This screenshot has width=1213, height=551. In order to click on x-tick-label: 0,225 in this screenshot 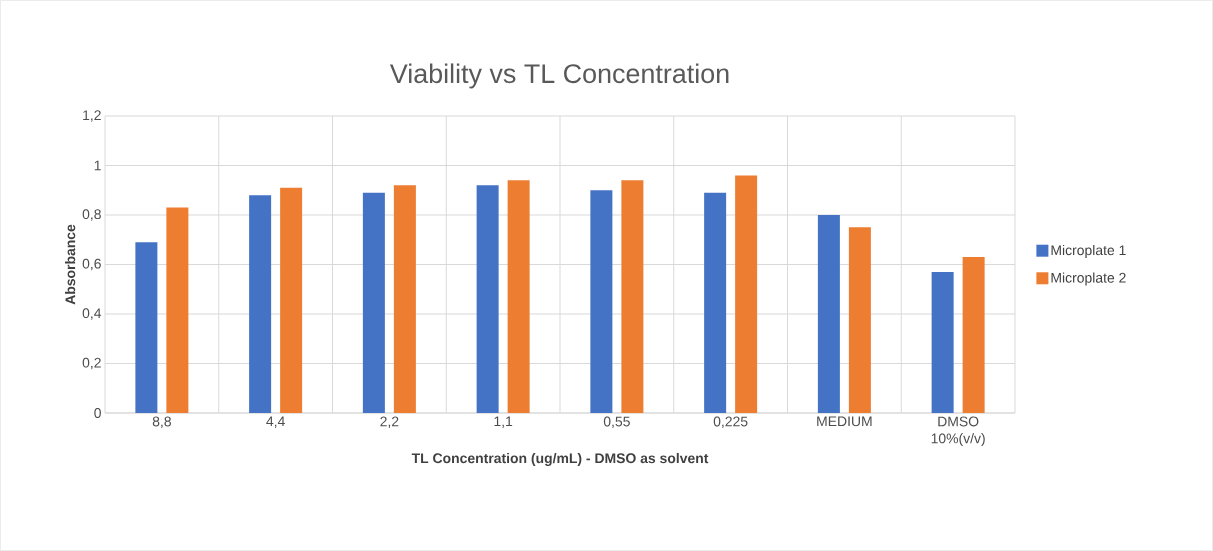, I will do `click(730, 422)`.